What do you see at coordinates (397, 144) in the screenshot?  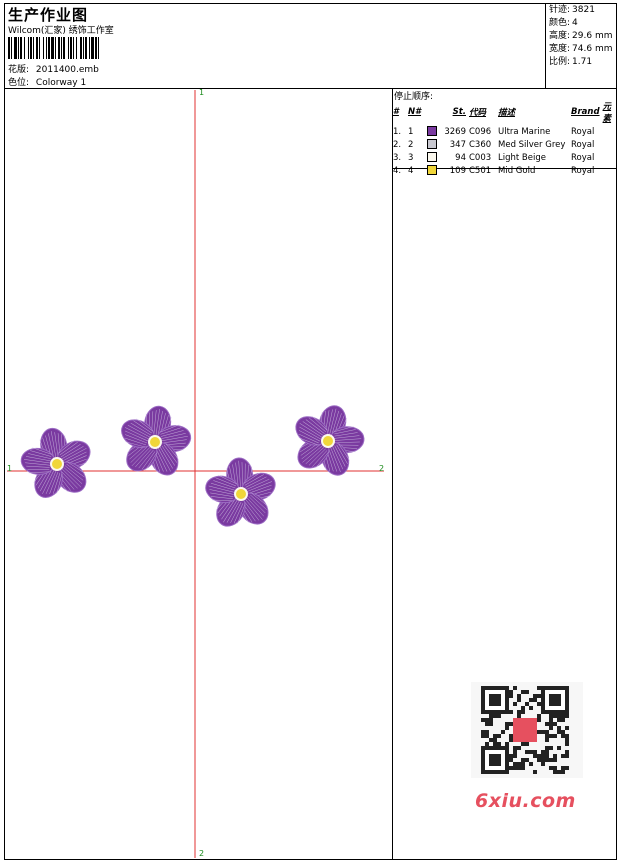 I see `row-index: 2.` at bounding box center [397, 144].